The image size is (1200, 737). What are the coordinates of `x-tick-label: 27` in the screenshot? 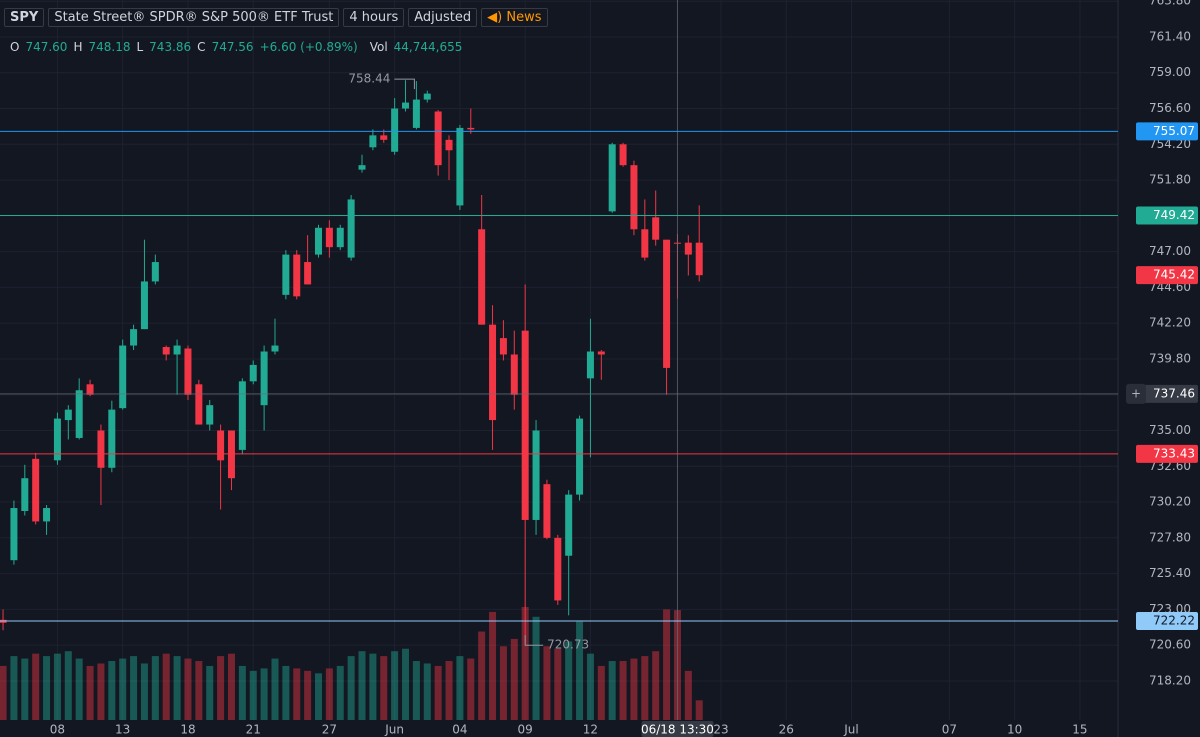 It's located at (329, 730).